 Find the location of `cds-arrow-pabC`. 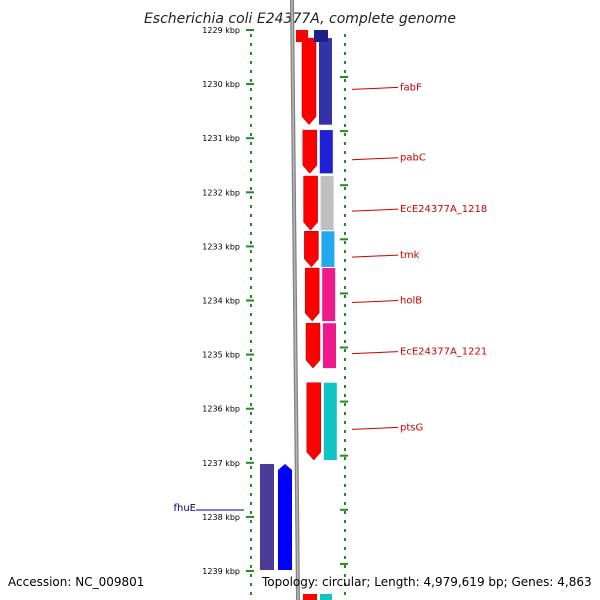

cds-arrow-pabC is located at coordinates (310, 151).